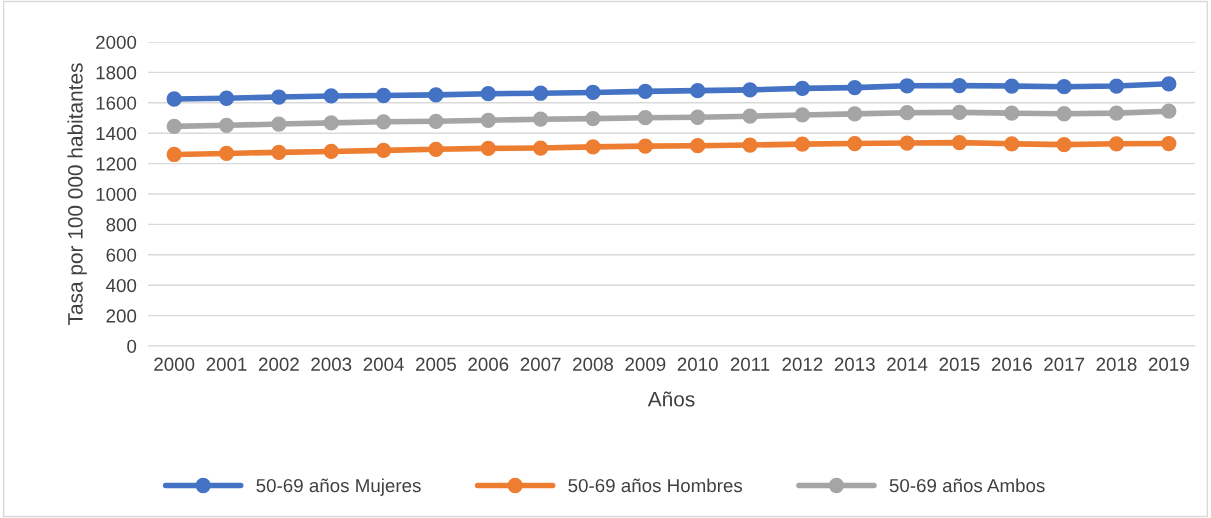 The width and height of the screenshot is (1211, 518). Describe the element at coordinates (121, 316) in the screenshot. I see `y-tick-label: 200` at that location.